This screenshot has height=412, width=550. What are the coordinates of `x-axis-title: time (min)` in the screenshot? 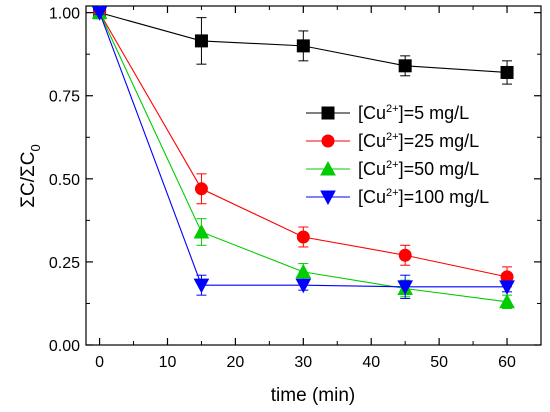 It's located at (313, 395).